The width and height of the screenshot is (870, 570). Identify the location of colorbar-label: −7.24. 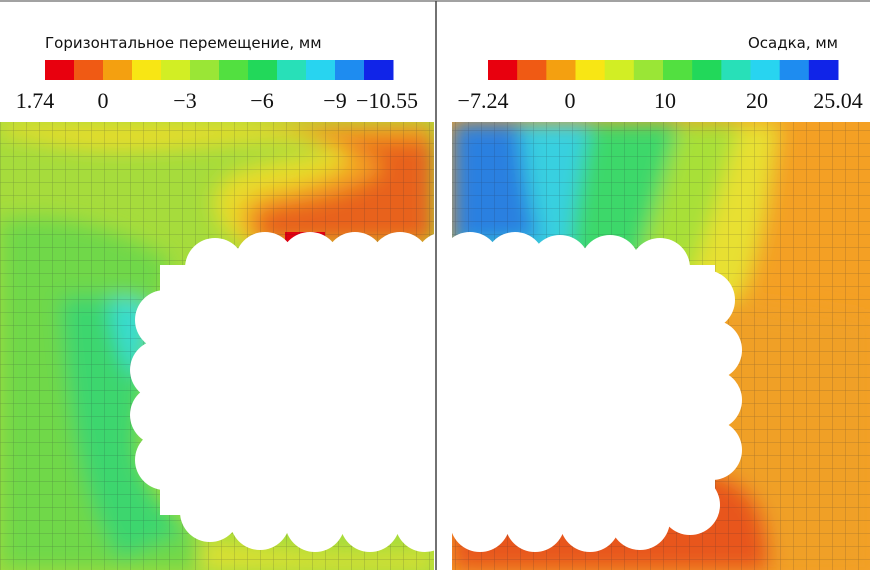
(483, 100).